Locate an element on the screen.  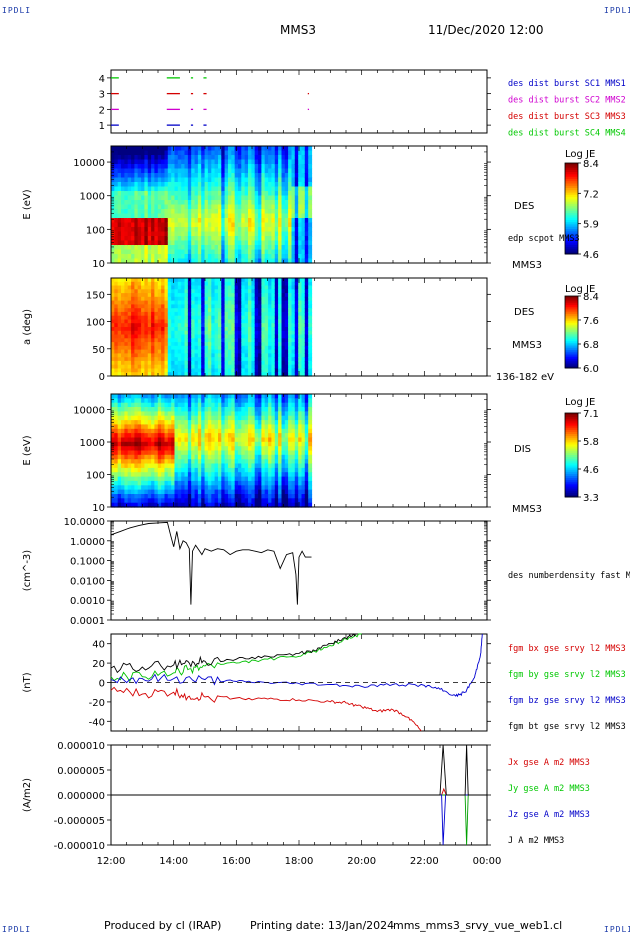
y-axis-label: (nT) is located at coordinates (27, 682).